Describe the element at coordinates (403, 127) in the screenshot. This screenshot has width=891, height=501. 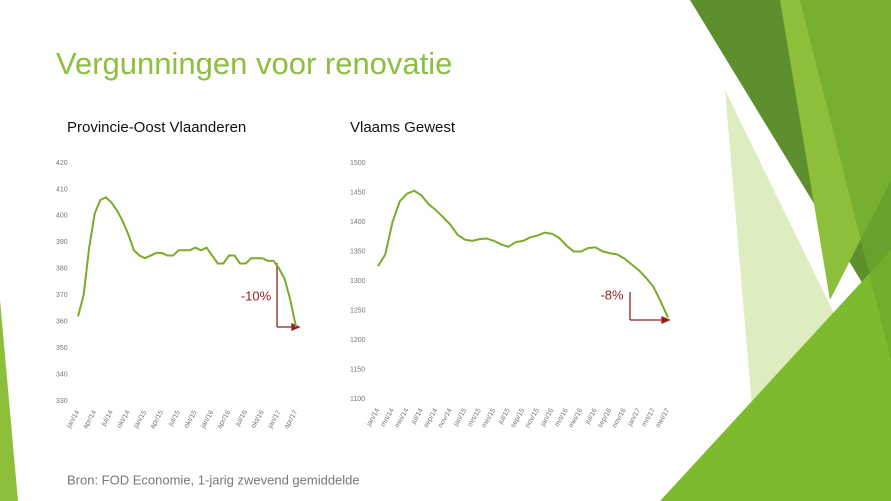
I see `chart-title: Vlaams Gewest` at that location.